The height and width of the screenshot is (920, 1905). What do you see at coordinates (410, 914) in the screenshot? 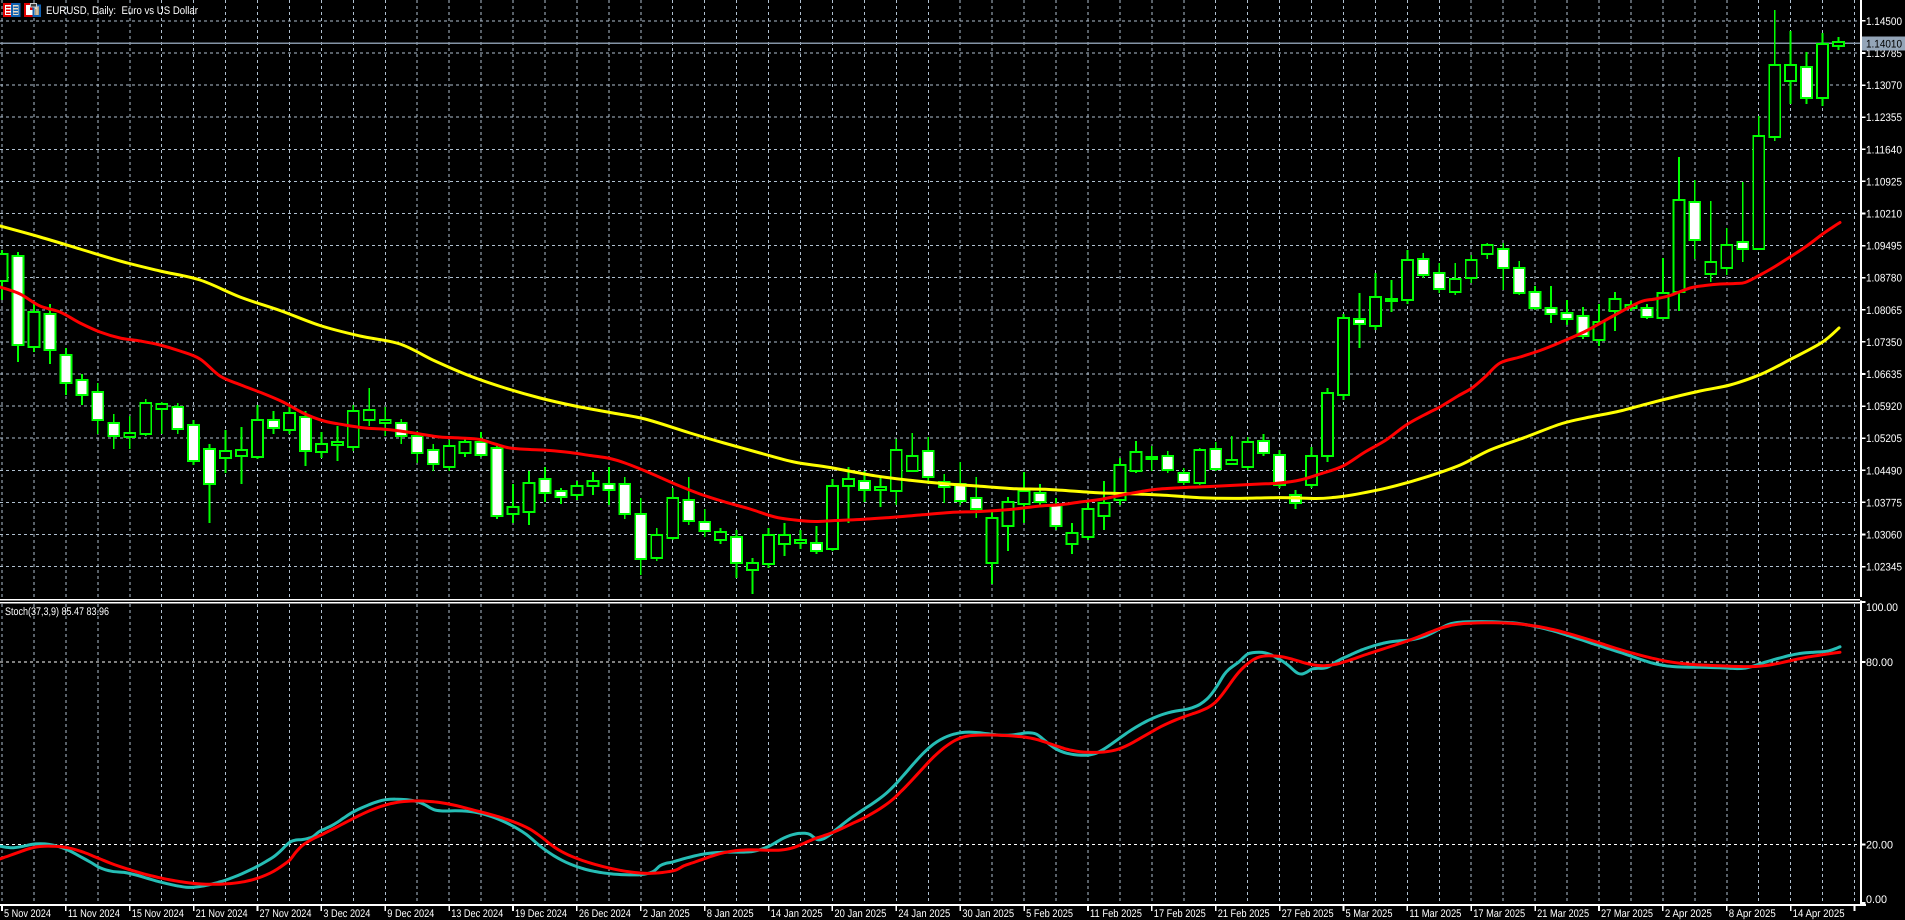
I see `svg-text: 9 Dec 2024` at bounding box center [410, 914].